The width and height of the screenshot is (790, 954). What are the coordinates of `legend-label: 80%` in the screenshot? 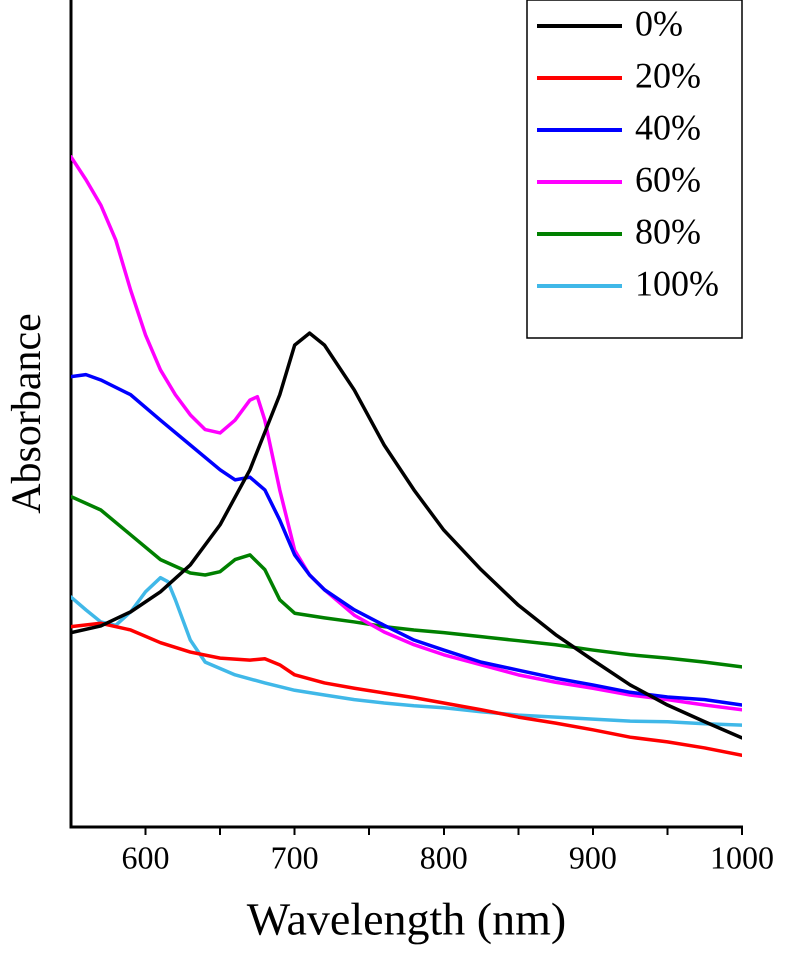 It's located at (668, 231).